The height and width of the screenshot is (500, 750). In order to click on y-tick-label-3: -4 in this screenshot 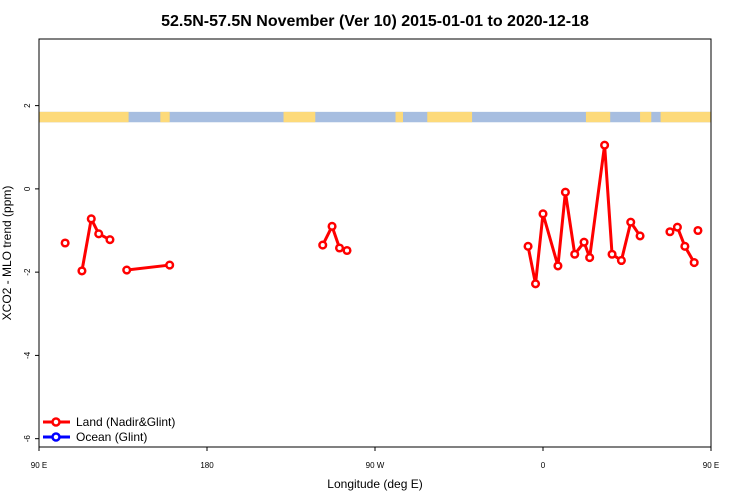, I will do `click(27, 355)`.